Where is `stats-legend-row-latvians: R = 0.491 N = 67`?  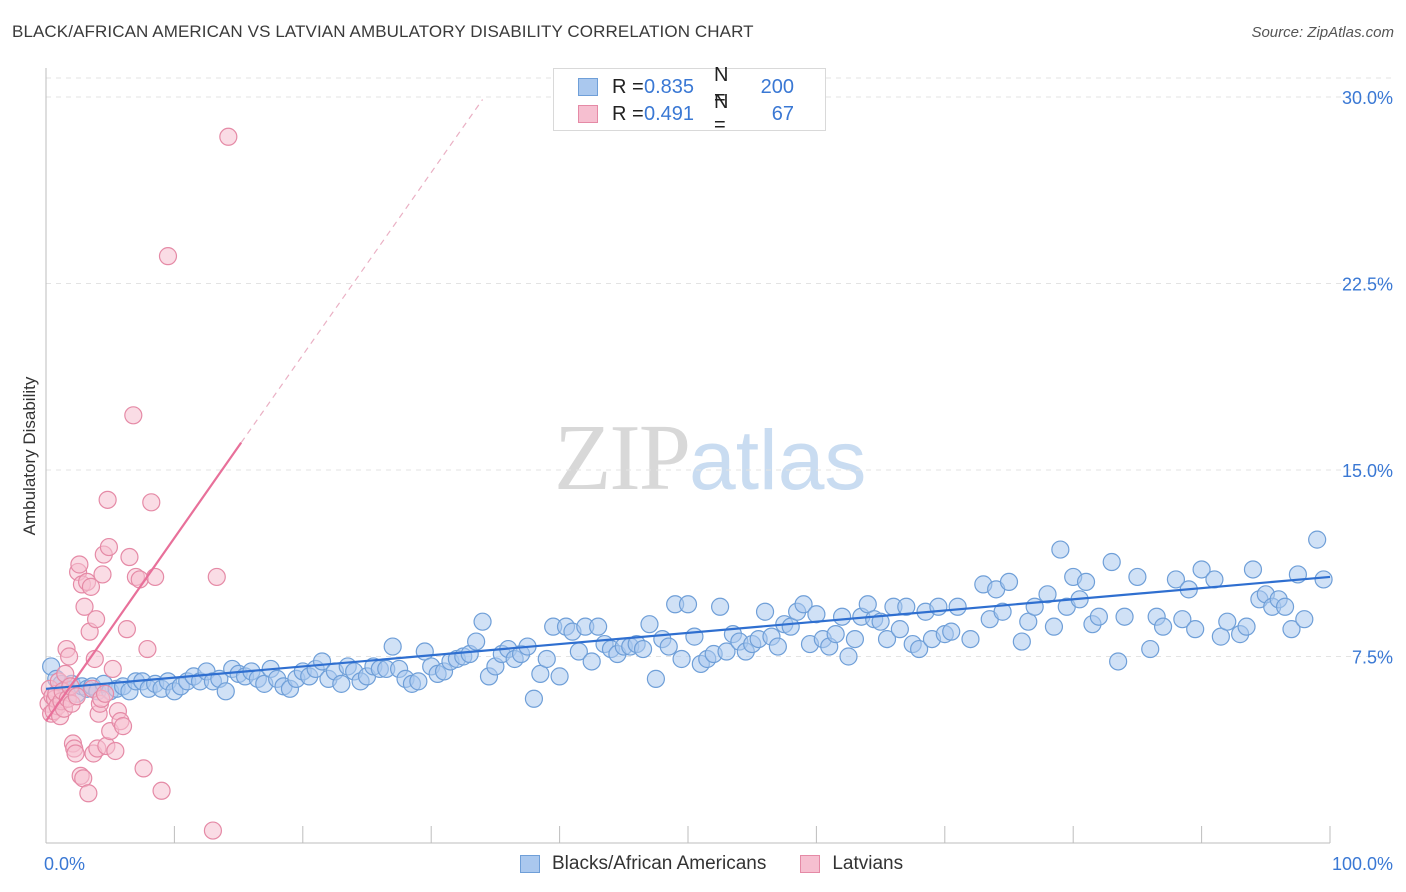
stats-legend-row-latvians: R = 0.491 N = 67 is located at coordinates (686, 113).